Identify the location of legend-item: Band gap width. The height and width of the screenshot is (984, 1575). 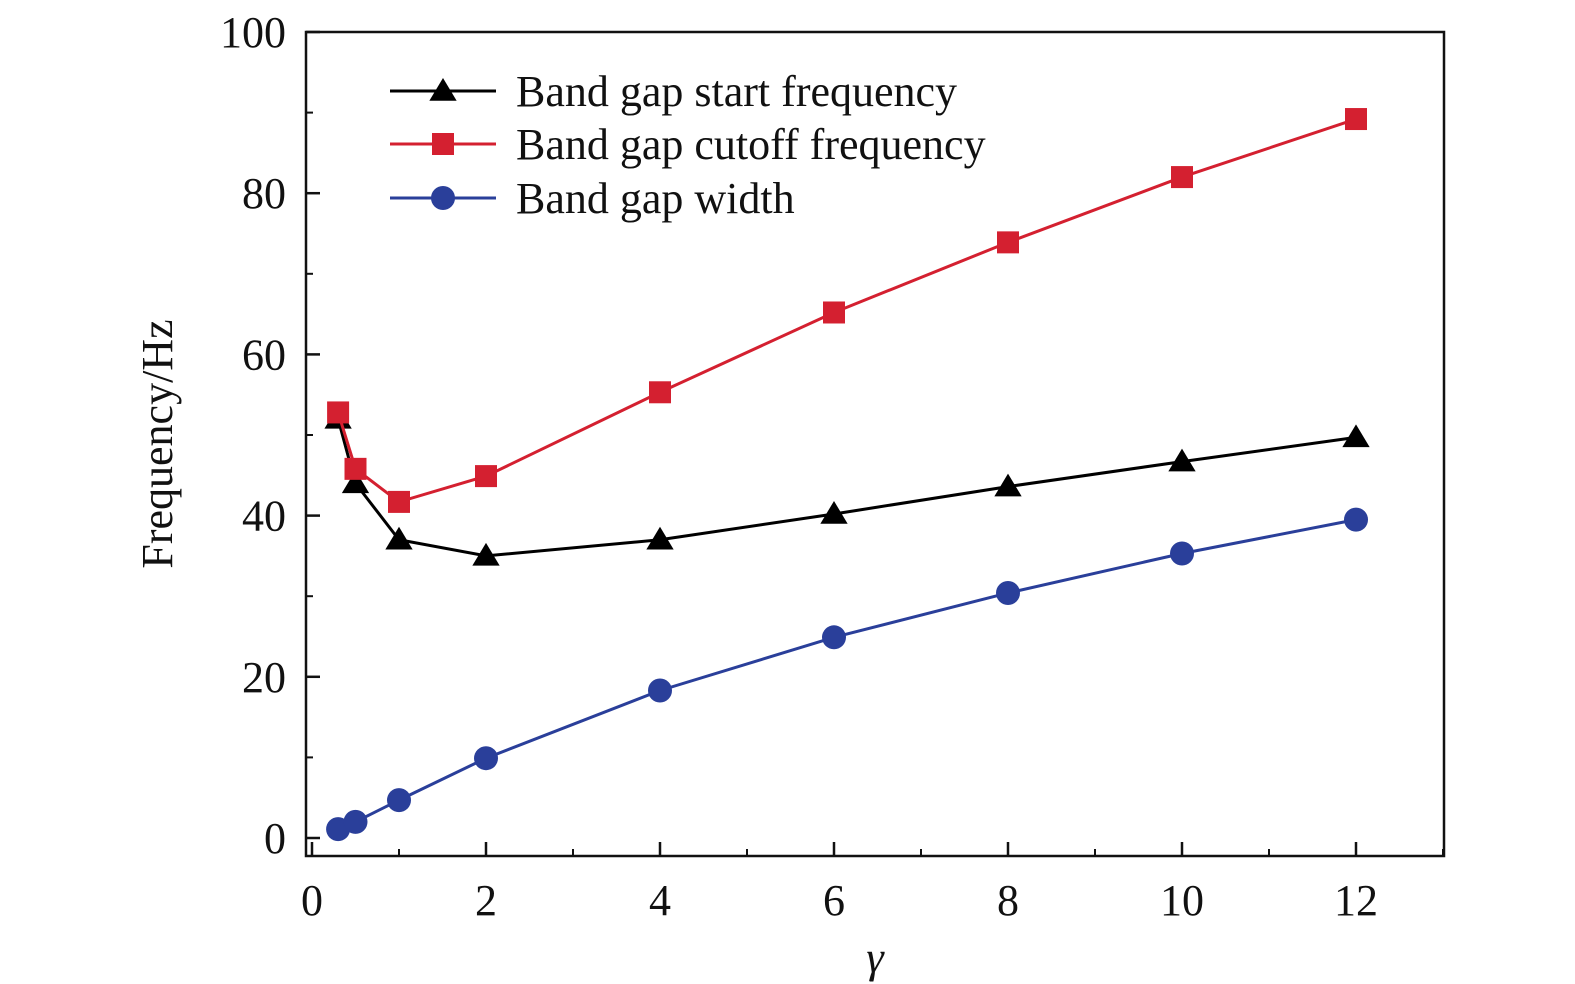
(592, 198).